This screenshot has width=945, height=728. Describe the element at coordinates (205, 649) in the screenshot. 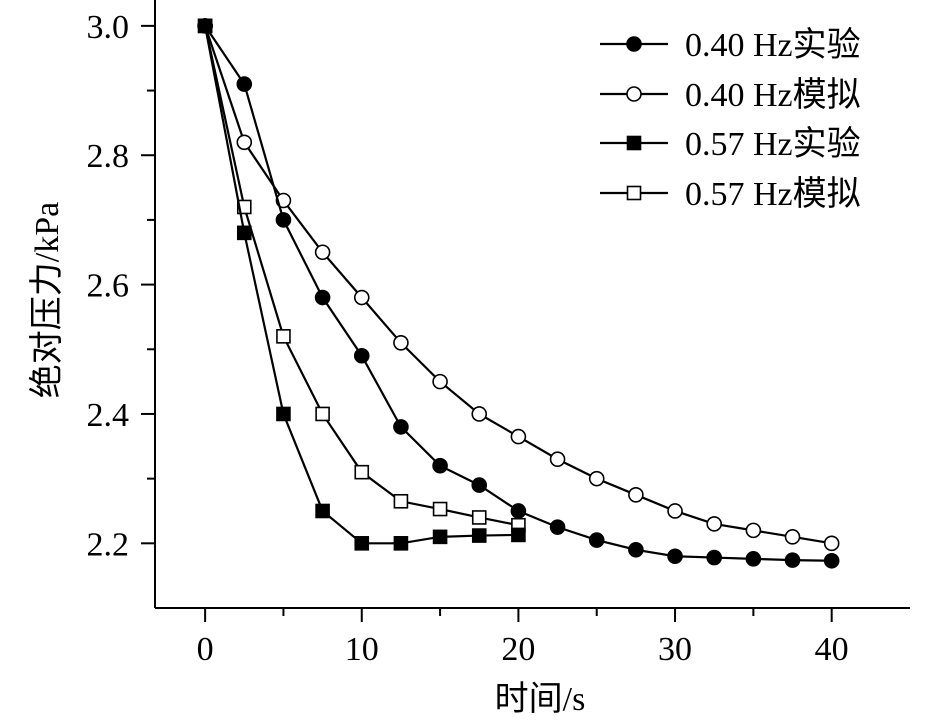

I see `x-tick-label: 0` at that location.